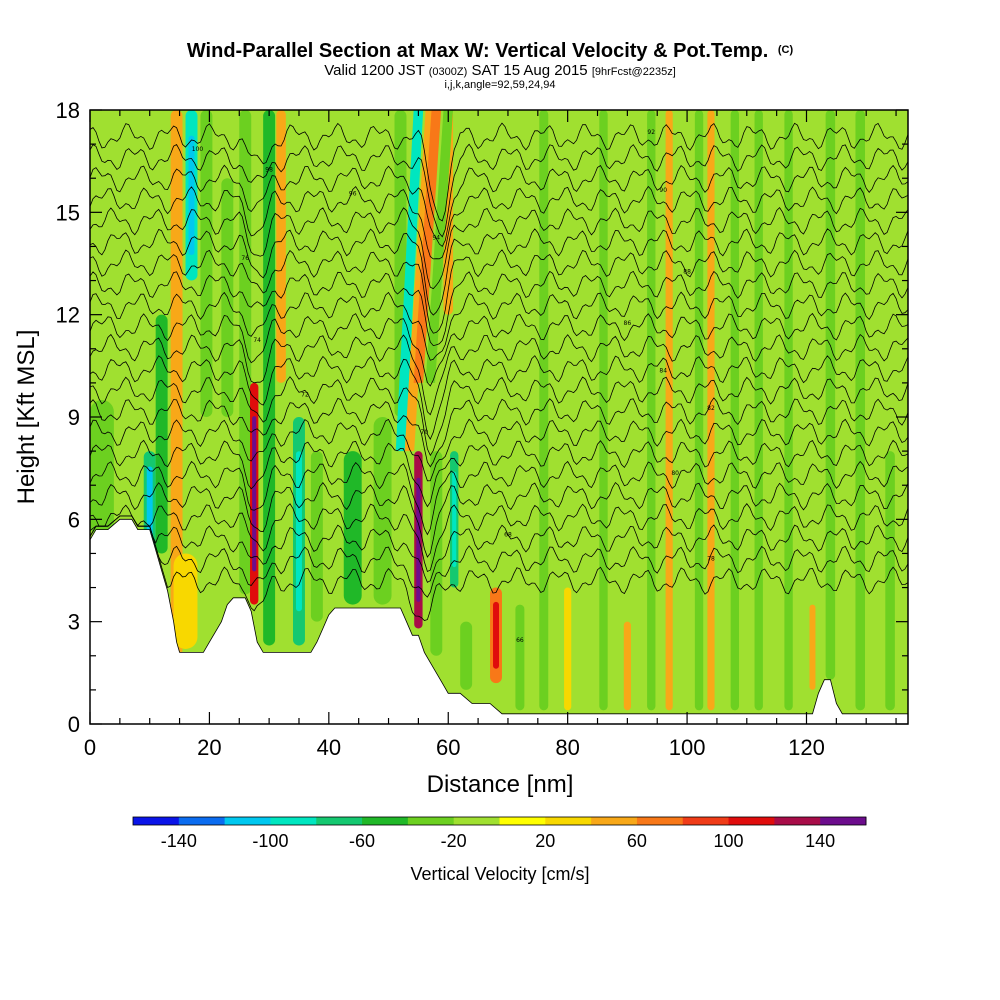 This screenshot has height=1000, width=1000. Describe the element at coordinates (520, 640) in the screenshot. I see `contour-label: 66` at that location.